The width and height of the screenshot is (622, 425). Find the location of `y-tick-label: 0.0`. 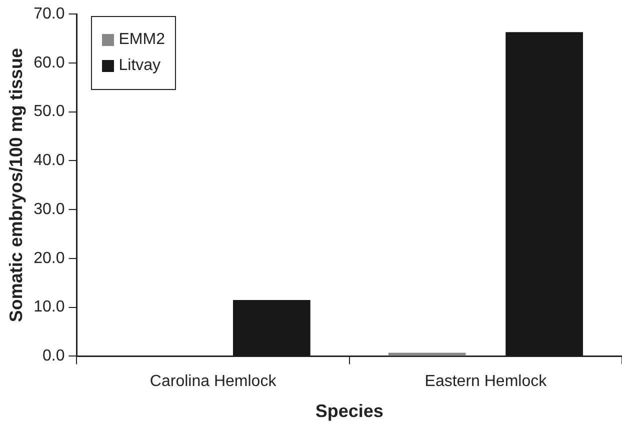

y-tick-label: 0.0 is located at coordinates (53, 356).